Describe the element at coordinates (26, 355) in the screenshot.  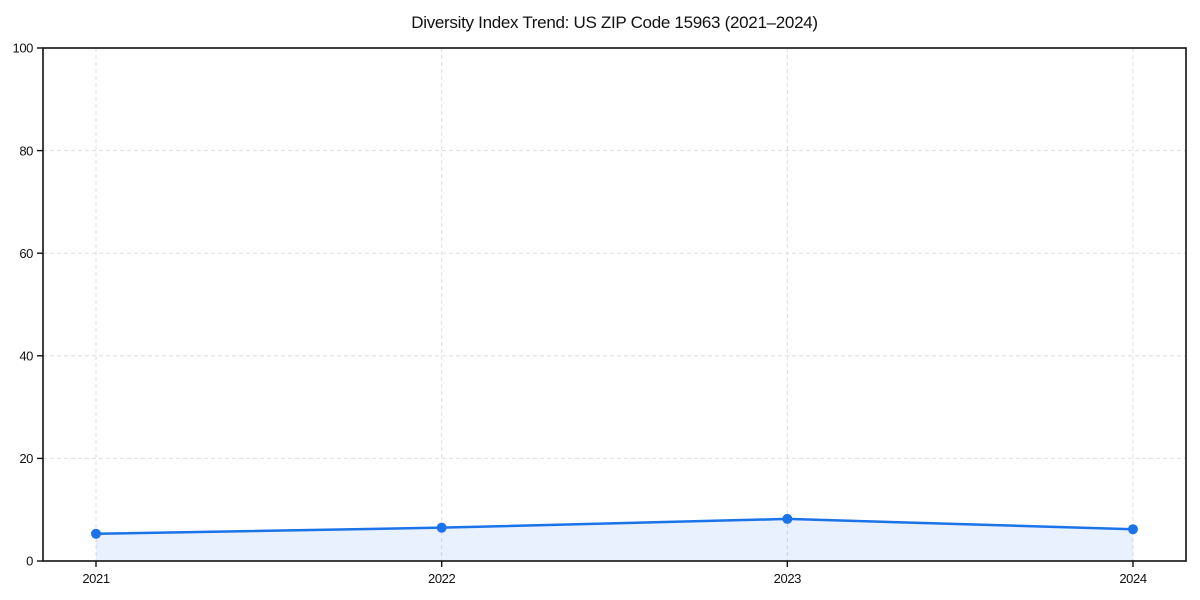
I see `y-tick-label: 40` at that location.